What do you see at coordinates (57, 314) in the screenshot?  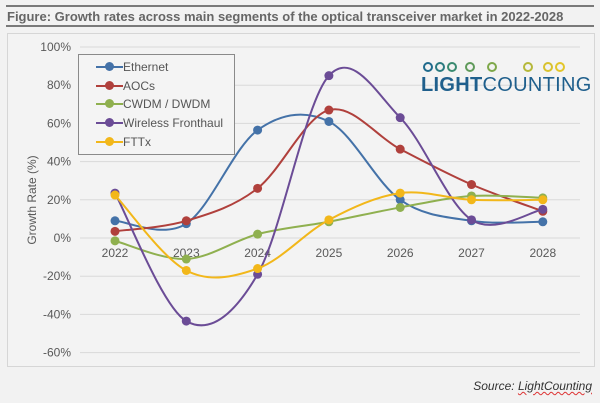 I see `y-tick-label: -40%` at bounding box center [57, 314].